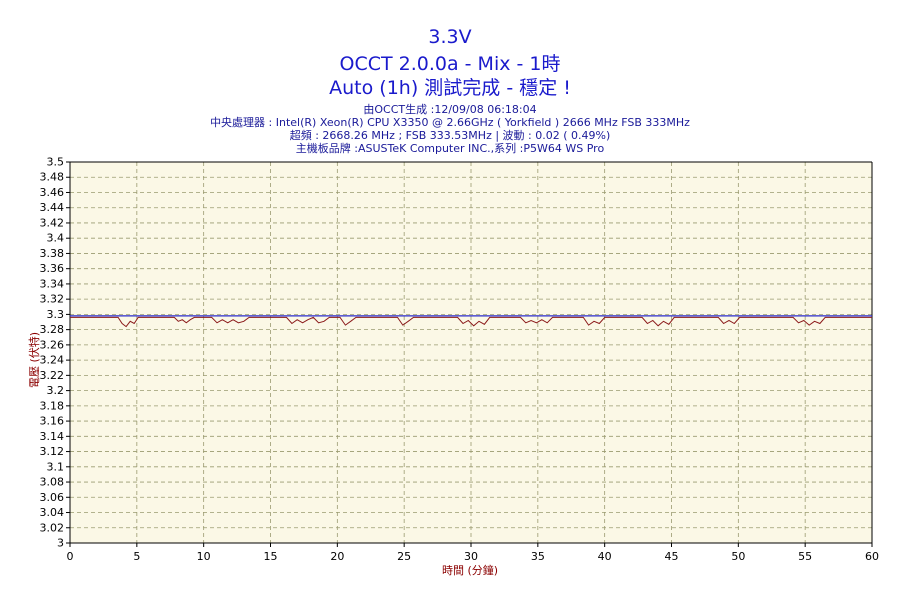 The image size is (900, 600). I want to click on x-tick-label: 35, so click(538, 556).